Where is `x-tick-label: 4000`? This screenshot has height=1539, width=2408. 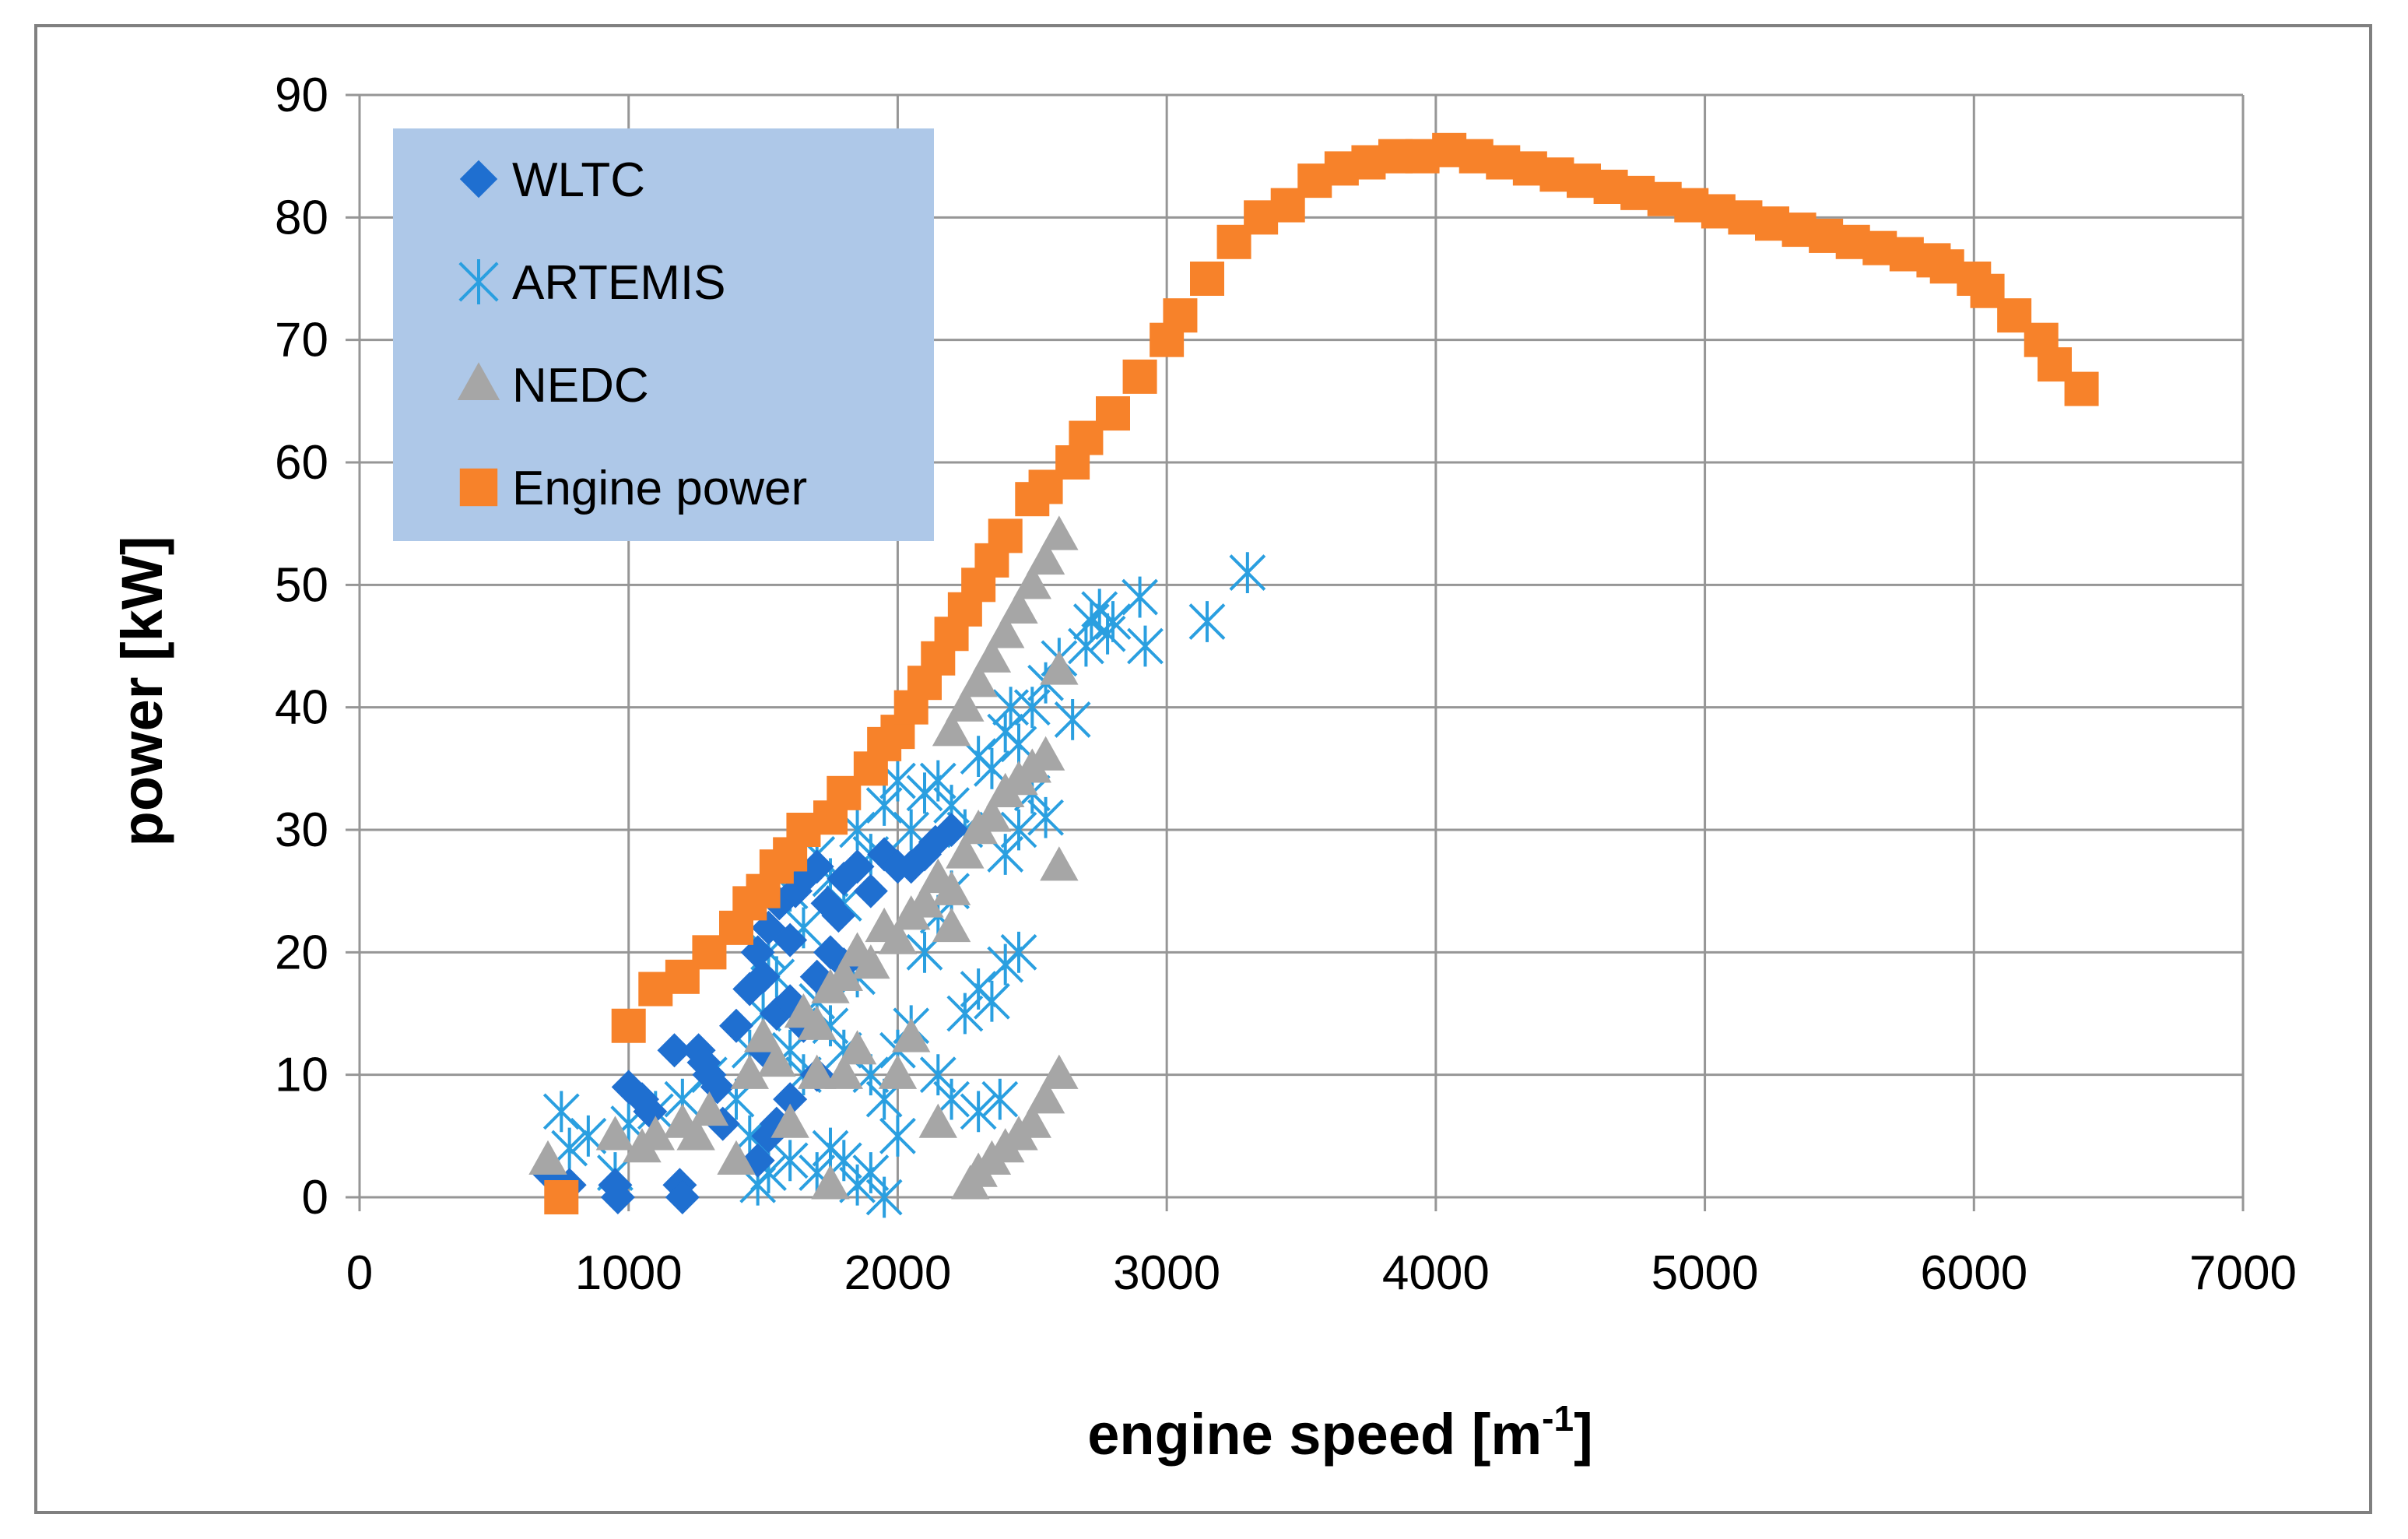 x-tick-label: 4000 is located at coordinates (1436, 1273).